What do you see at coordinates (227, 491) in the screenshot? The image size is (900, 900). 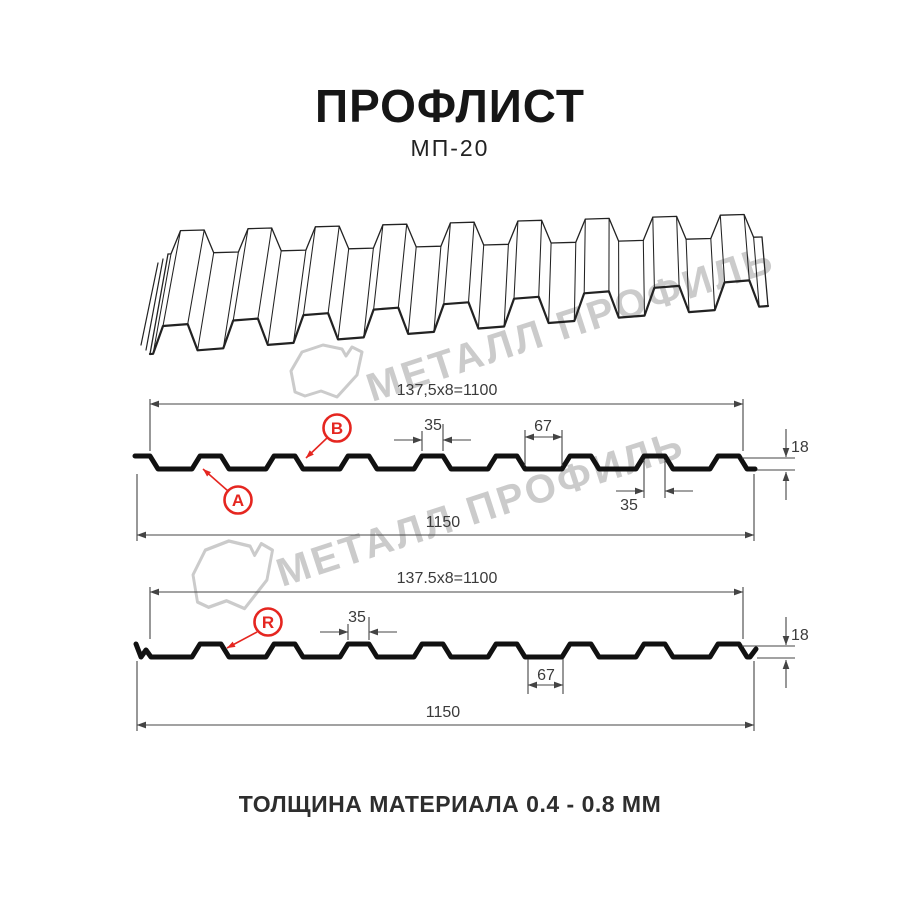 I see `callout-a: A` at bounding box center [227, 491].